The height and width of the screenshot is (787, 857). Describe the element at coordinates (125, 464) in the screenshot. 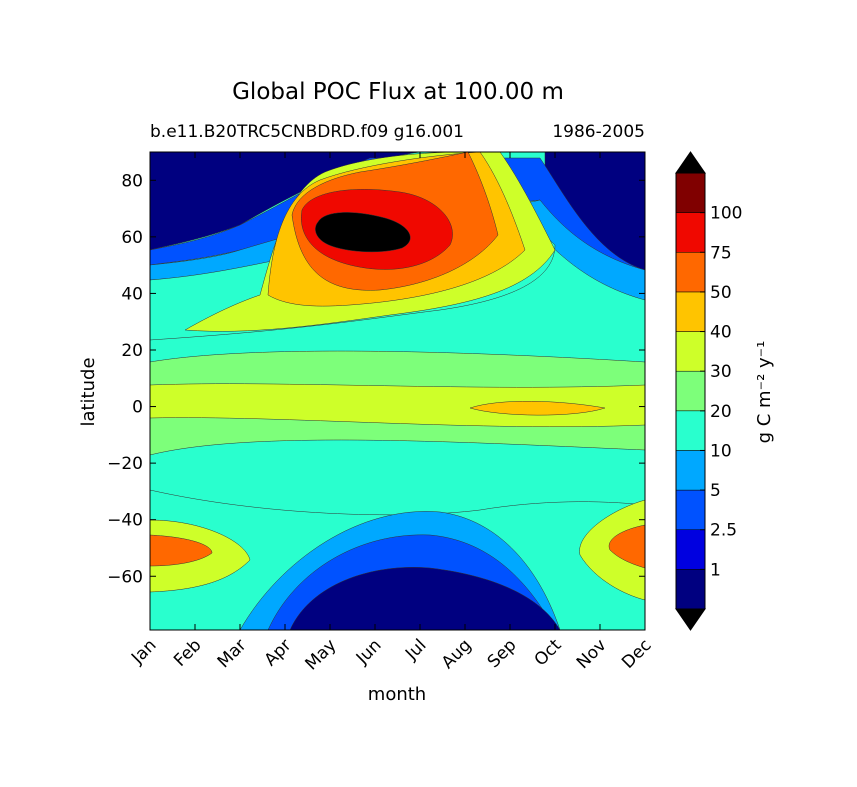

I see `y-tick-label: −20` at that location.